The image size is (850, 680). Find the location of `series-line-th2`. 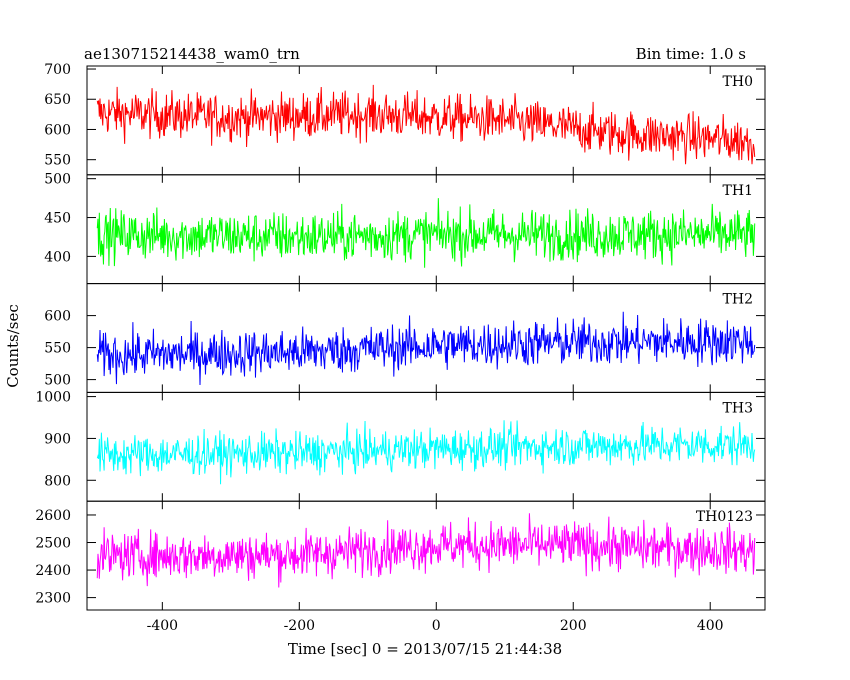

series-line-th2 is located at coordinates (426, 348).